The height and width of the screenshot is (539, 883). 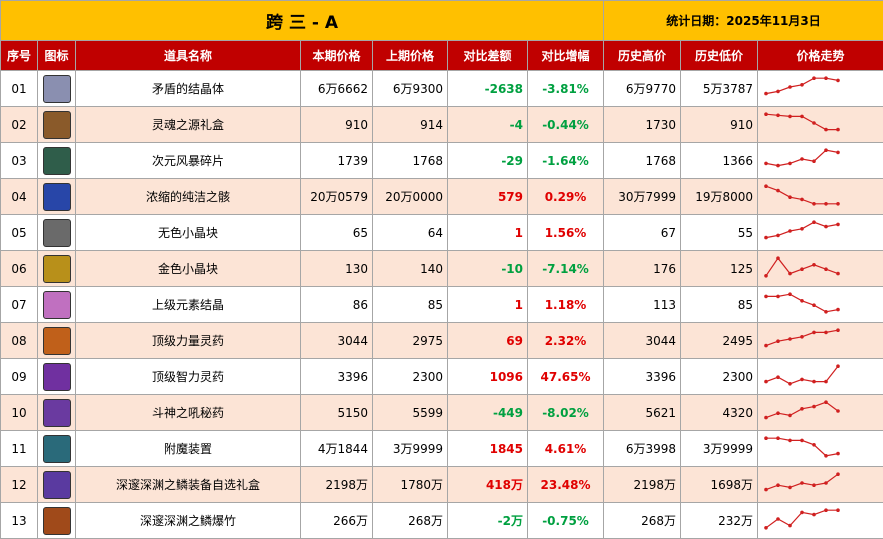 What do you see at coordinates (642, 377) in the screenshot?
I see `history-high: 3396` at bounding box center [642, 377].